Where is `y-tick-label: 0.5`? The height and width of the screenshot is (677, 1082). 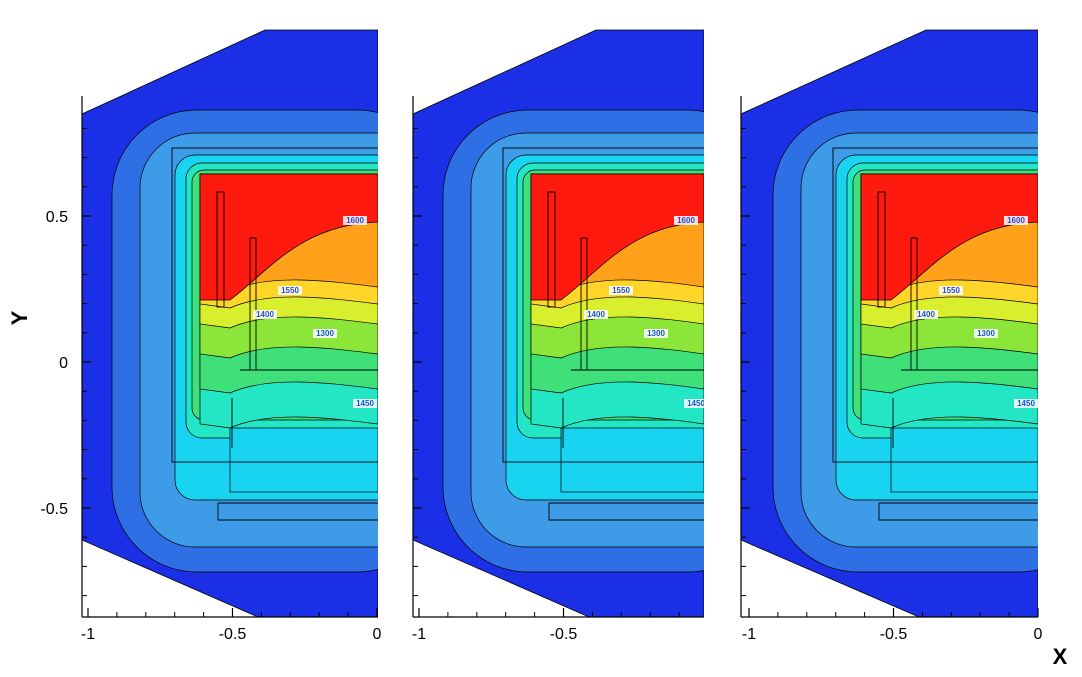 y-tick-label: 0.5 is located at coordinates (57, 217).